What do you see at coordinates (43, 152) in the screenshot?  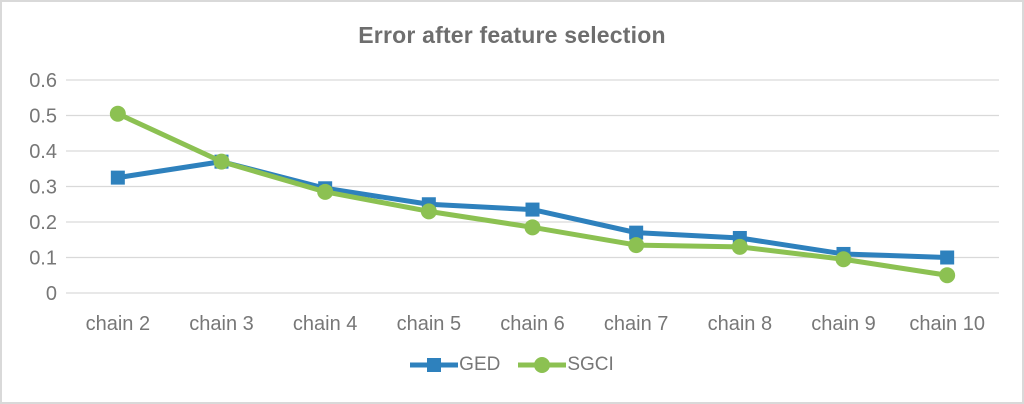 I see `y-tick-label: 0.4` at bounding box center [43, 152].